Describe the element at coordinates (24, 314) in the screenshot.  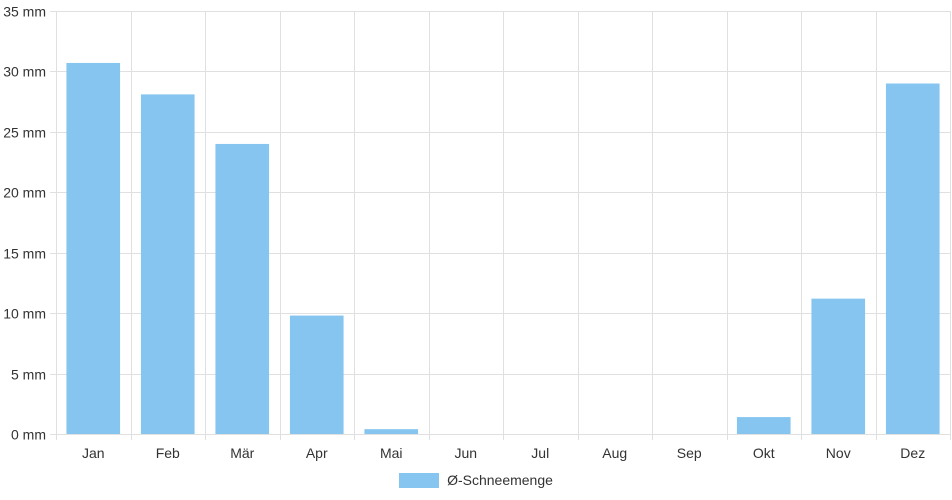
I see `y-tick-label: 10 mm` at that location.